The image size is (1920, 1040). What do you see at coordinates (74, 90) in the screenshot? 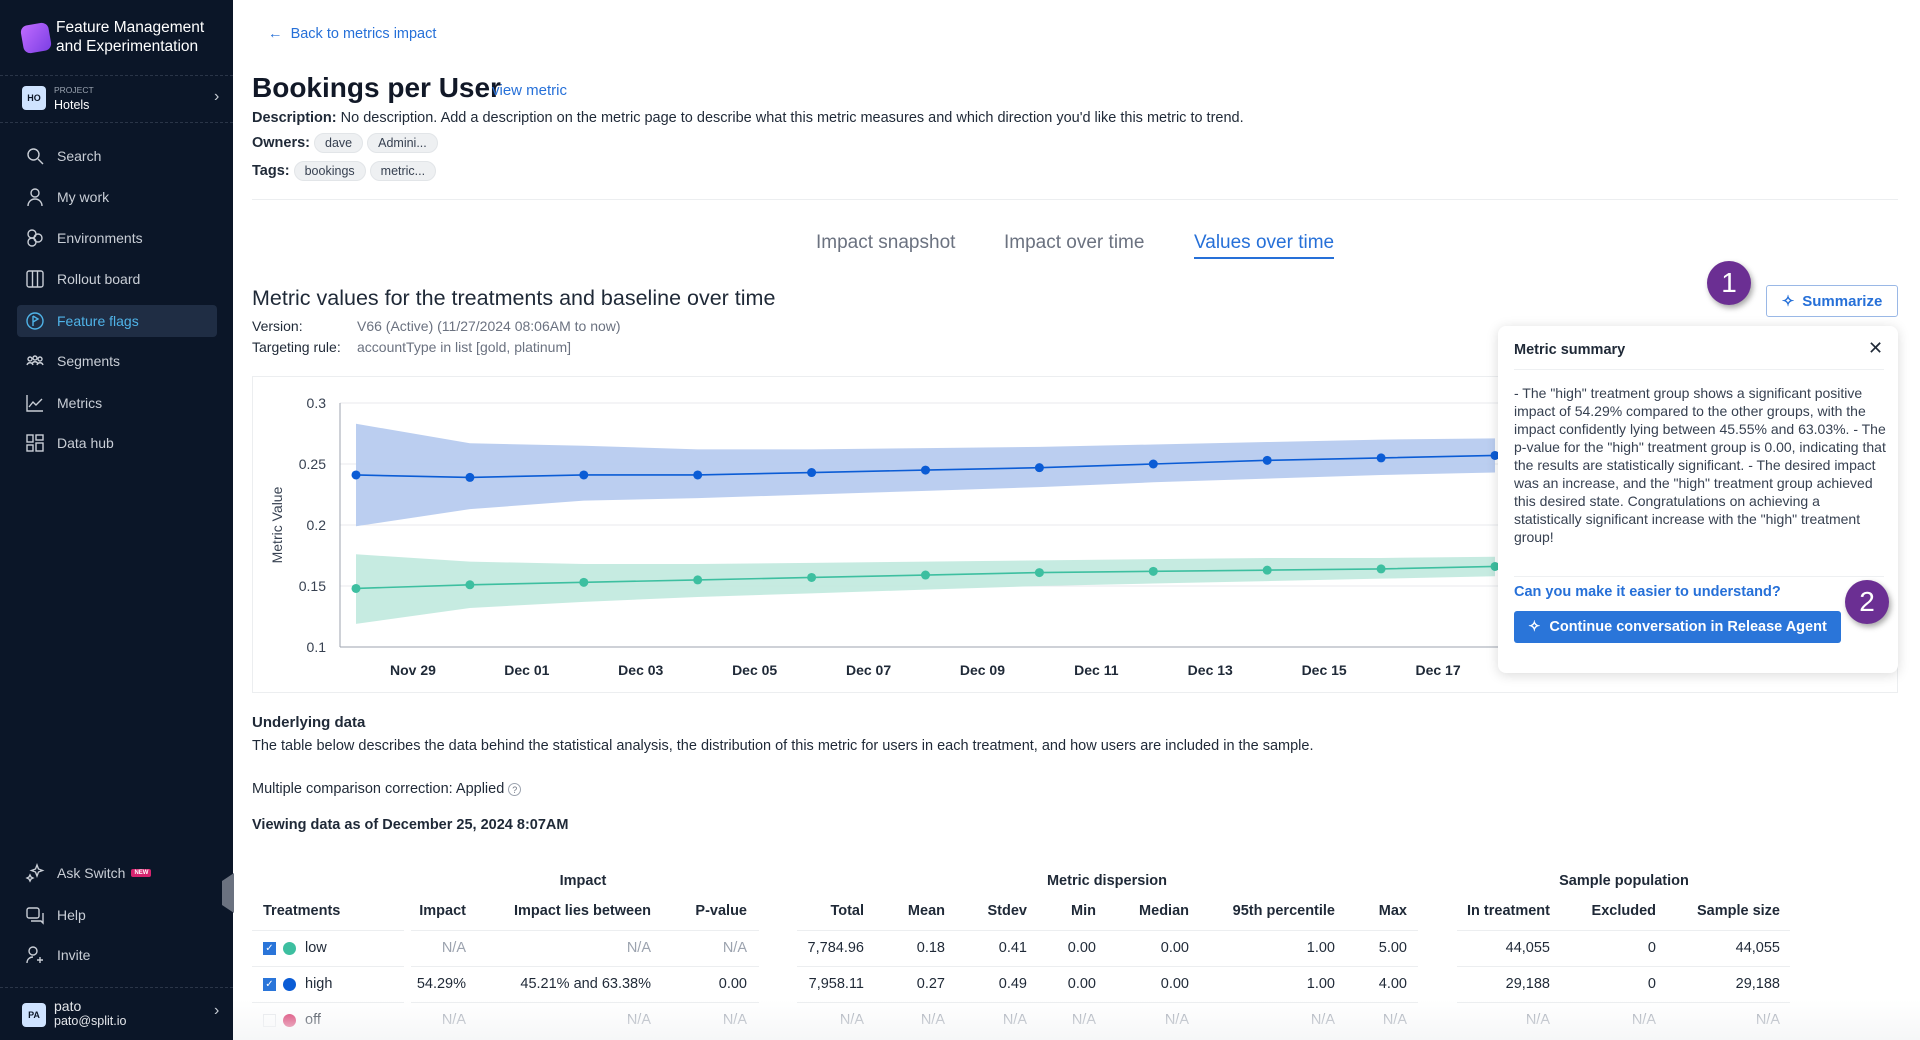
I see `project-label: PROJECT` at bounding box center [74, 90].